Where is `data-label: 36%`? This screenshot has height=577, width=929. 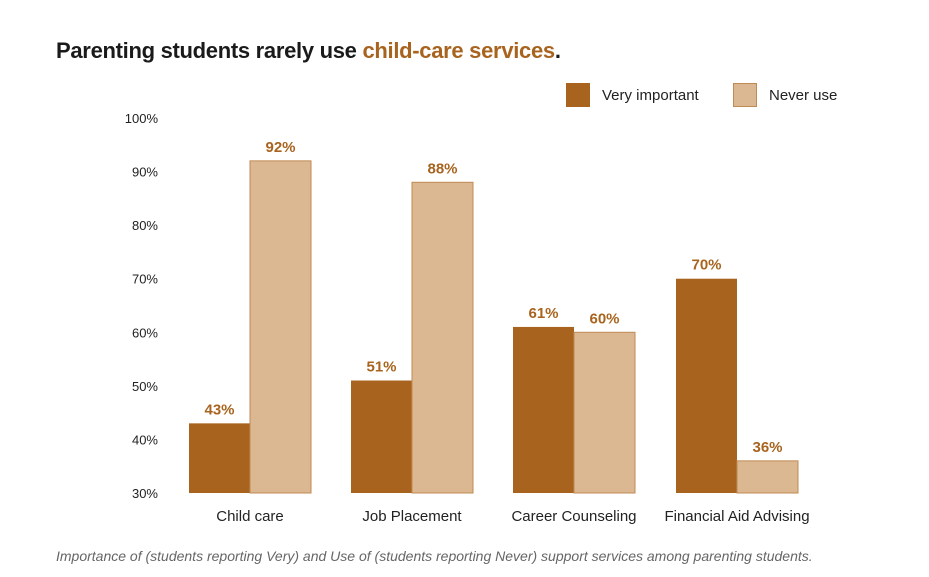
data-label: 36% is located at coordinates (767, 447).